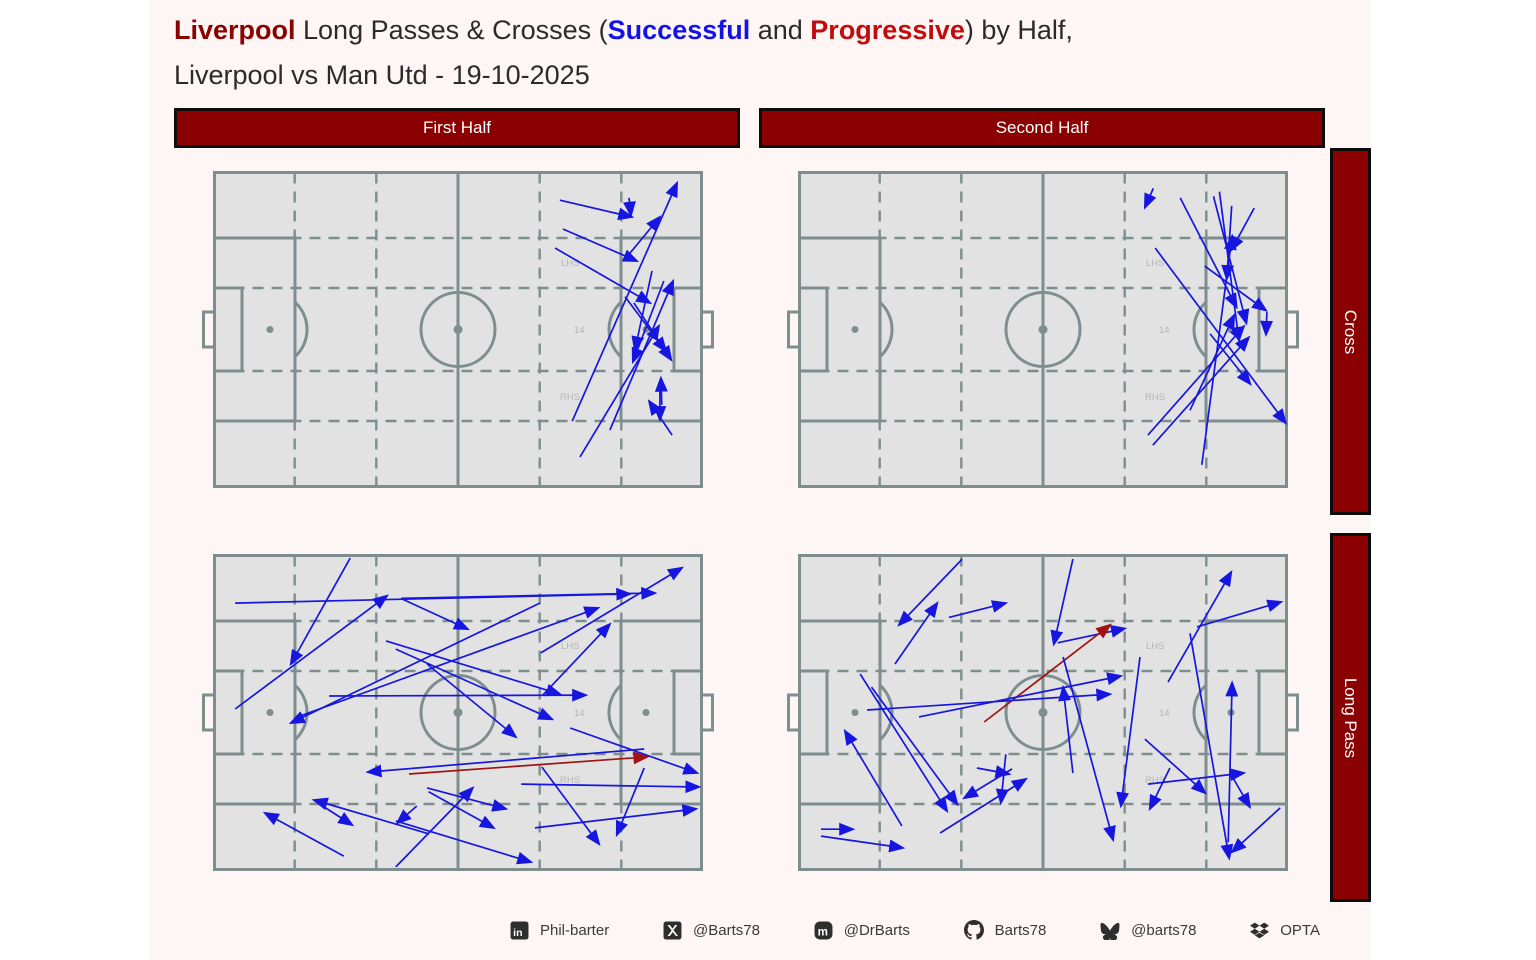  I want to click on row-label-cross: Cross, so click(1350, 331).